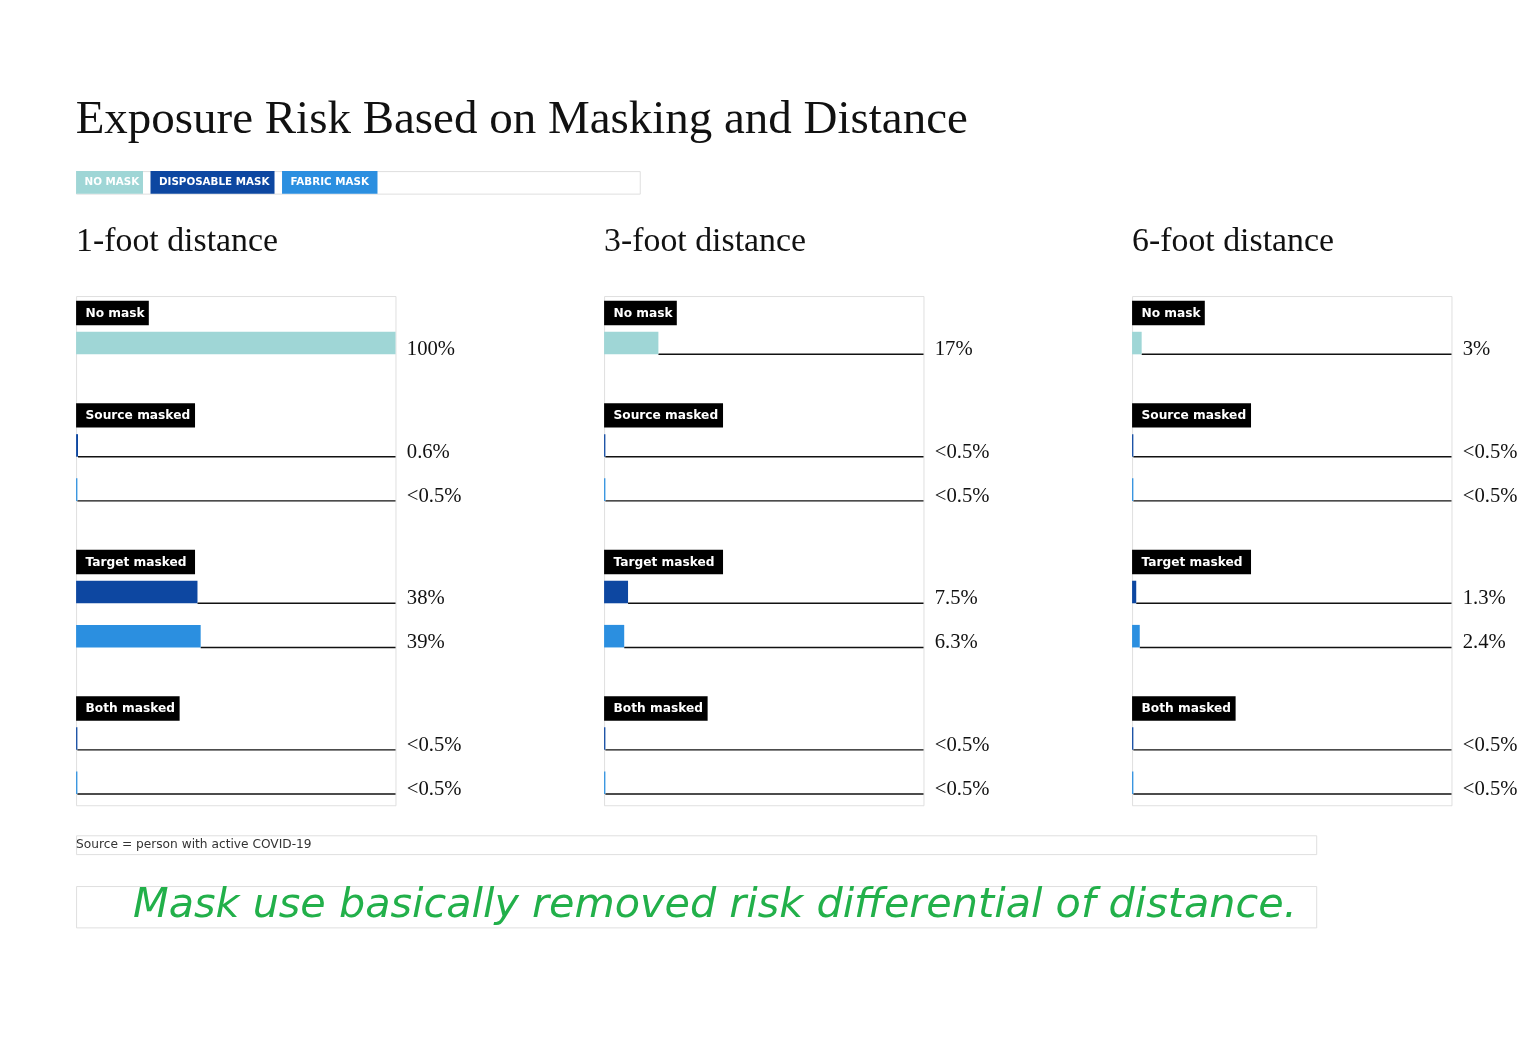 The height and width of the screenshot is (1064, 1537). What do you see at coordinates (425, 597) in the screenshot?
I see `data-label: 38%` at bounding box center [425, 597].